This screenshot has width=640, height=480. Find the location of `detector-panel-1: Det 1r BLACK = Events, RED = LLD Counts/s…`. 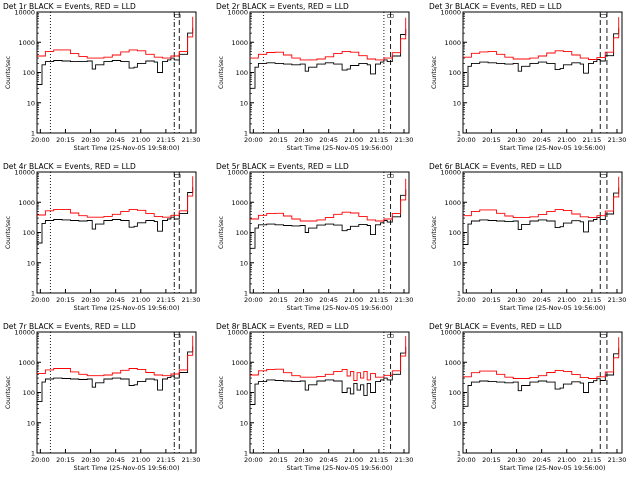

detector-panel-1: Det 1r BLACK = Events, RED = LLD Counts/s… is located at coordinates (101, 77).